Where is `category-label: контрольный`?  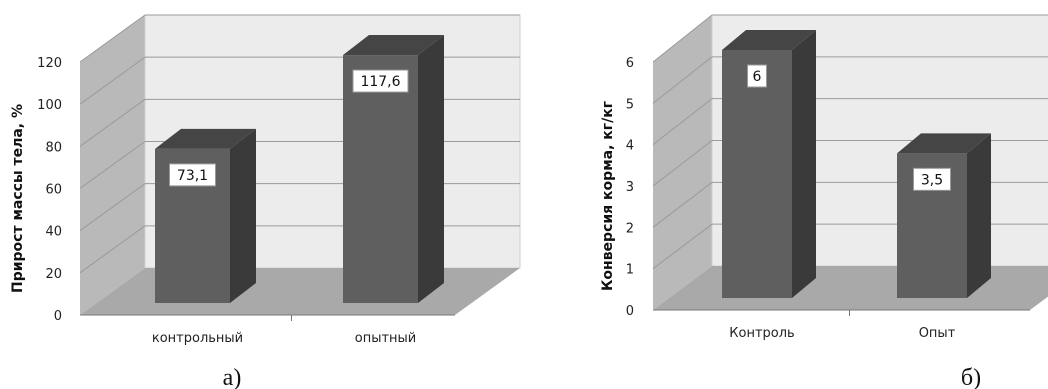
category-label: контрольный is located at coordinates (197, 338).